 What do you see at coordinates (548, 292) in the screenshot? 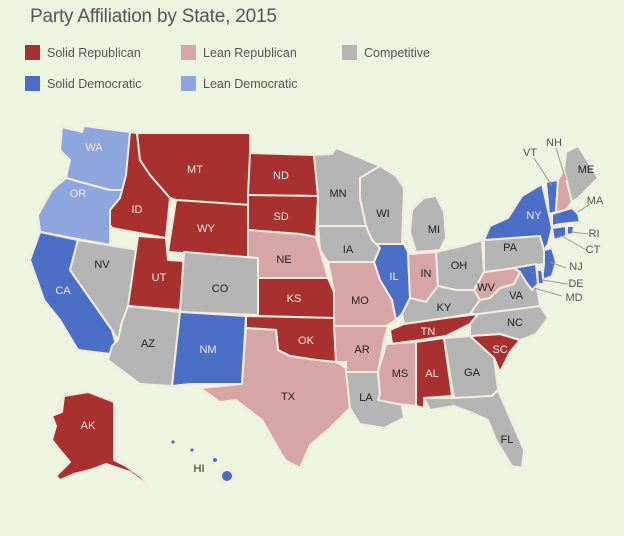
I see `leader-md` at bounding box center [548, 292].